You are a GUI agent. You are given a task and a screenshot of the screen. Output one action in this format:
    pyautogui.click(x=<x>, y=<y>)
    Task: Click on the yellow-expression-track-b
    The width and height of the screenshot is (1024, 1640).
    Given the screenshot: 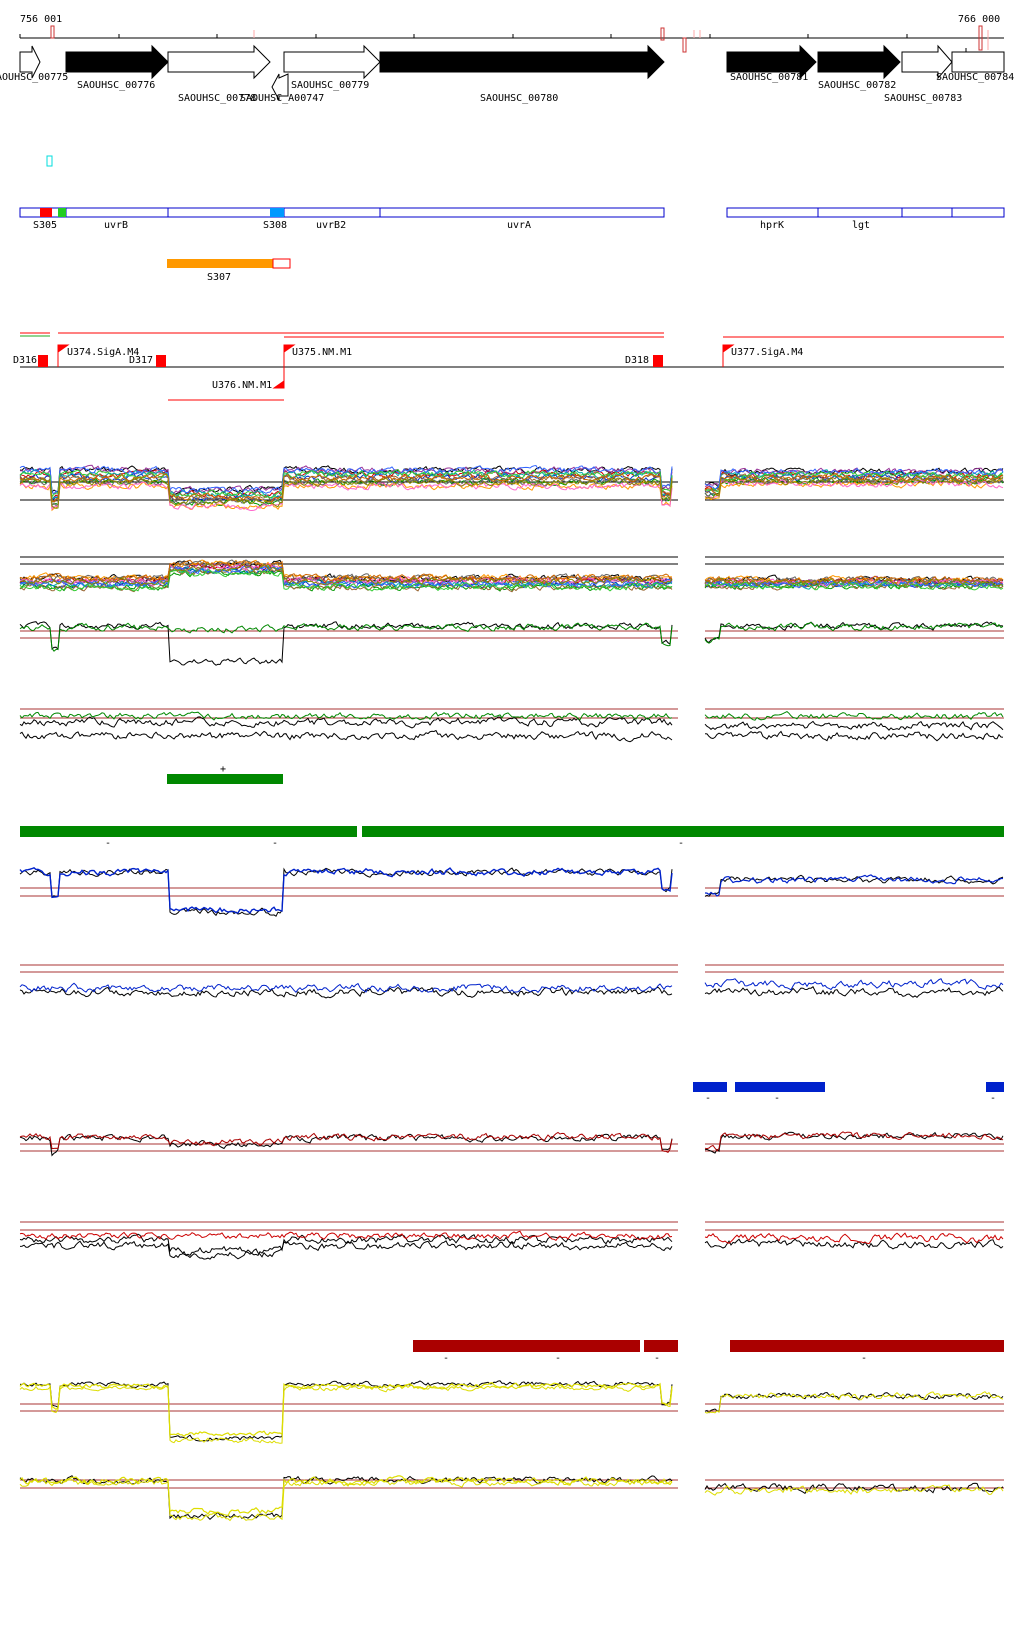 What is the action you would take?
    pyautogui.click(x=511, y=1498)
    